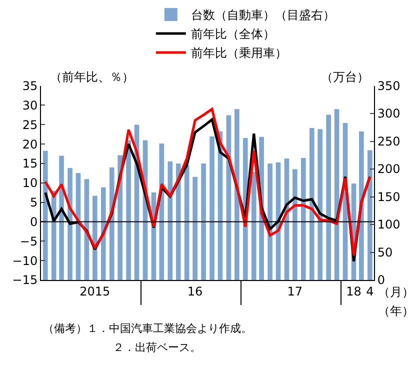  Describe the element at coordinates (29, 241) in the screenshot. I see `y-tick-label: −5` at that location.